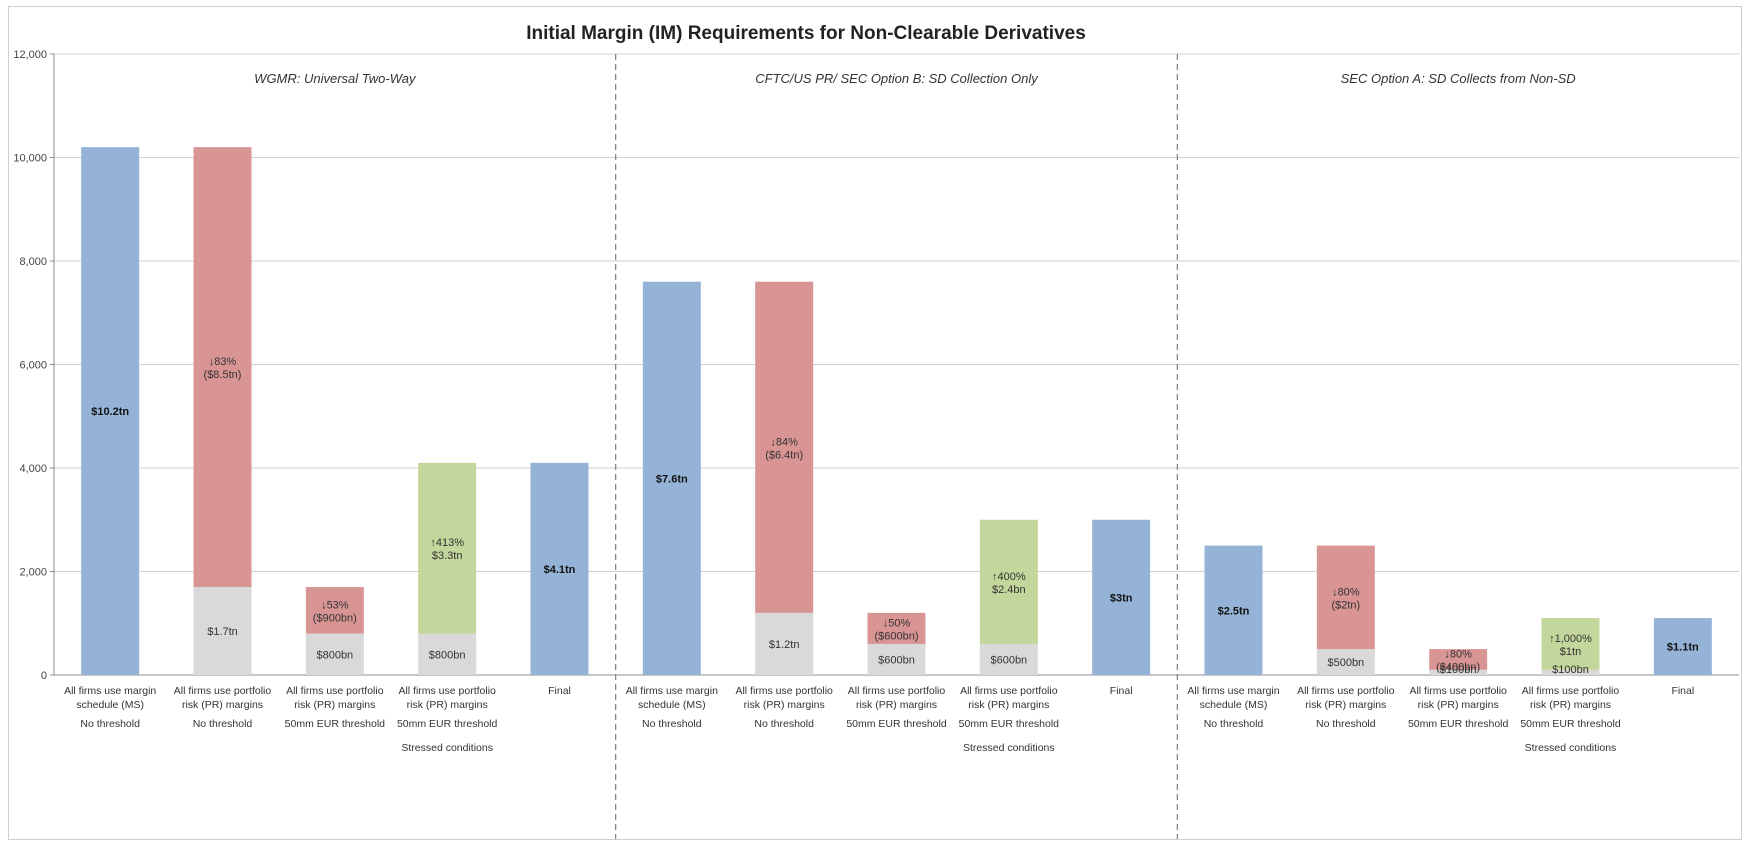  I want to click on change-percent-label: ↑400%, so click(1009, 577).